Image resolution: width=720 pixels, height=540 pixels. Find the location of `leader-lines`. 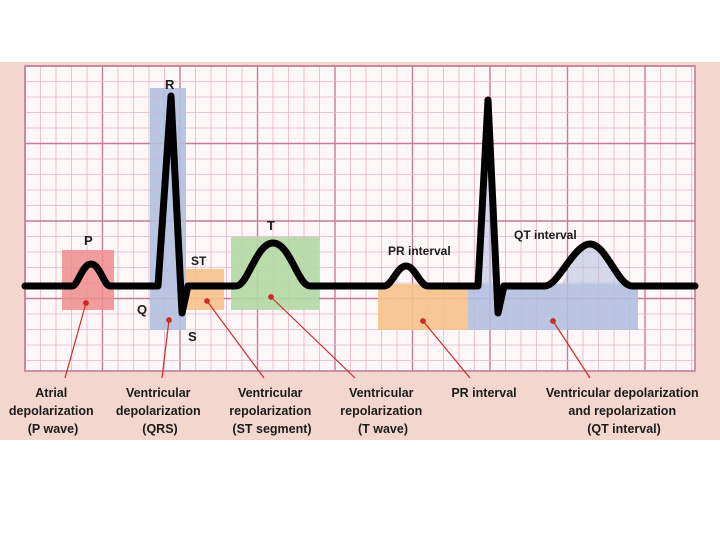

leader-lines is located at coordinates (327, 336).